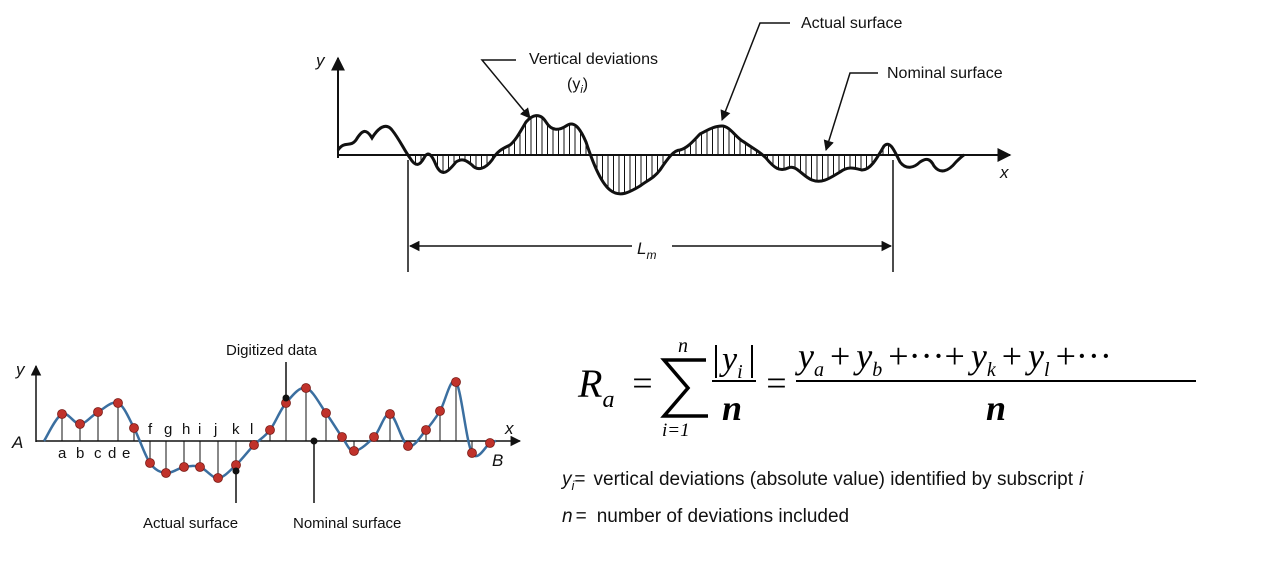 This screenshot has height=565, width=1281. What do you see at coordinates (676, 430) in the screenshot?
I see `sum-lower-limit: i=1` at bounding box center [676, 430].